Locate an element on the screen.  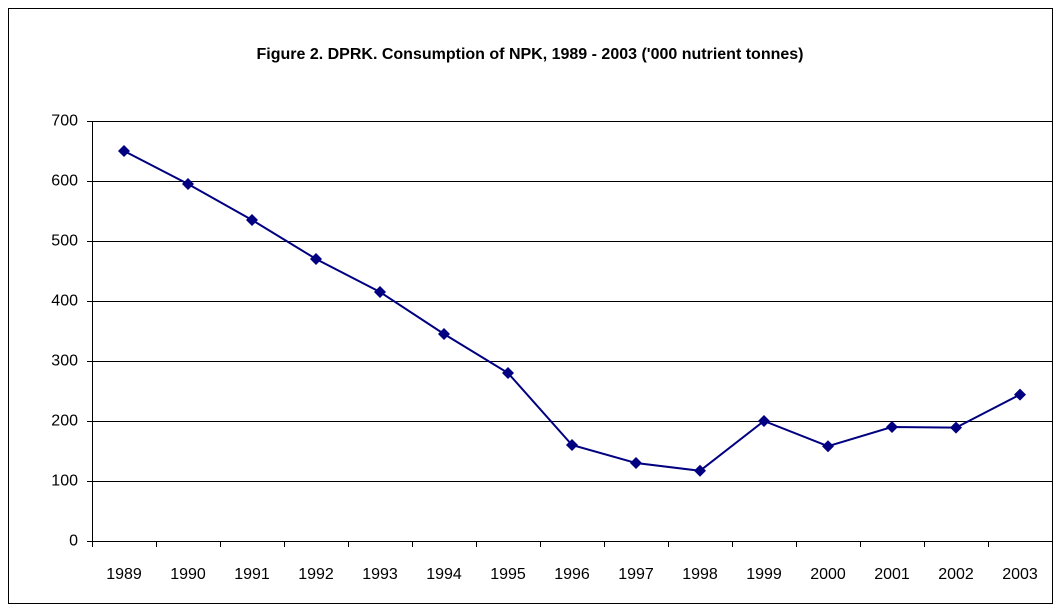
y-tick-label: 700 is located at coordinates (64, 121).